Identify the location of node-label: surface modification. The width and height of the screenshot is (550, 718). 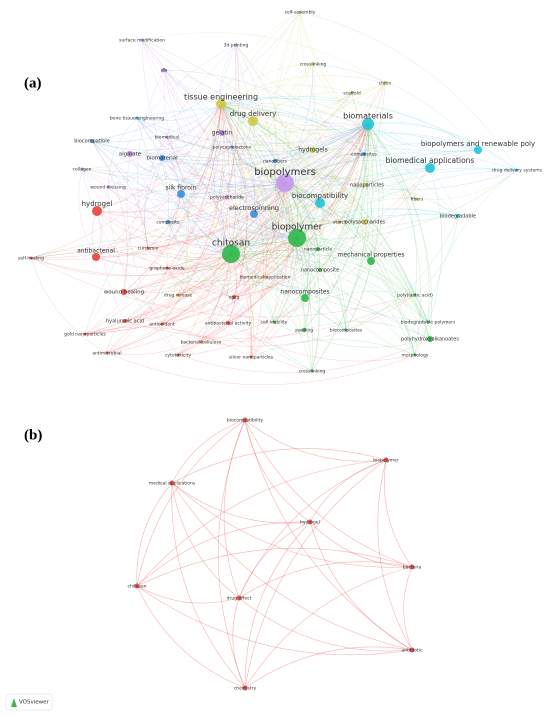
(142, 41).